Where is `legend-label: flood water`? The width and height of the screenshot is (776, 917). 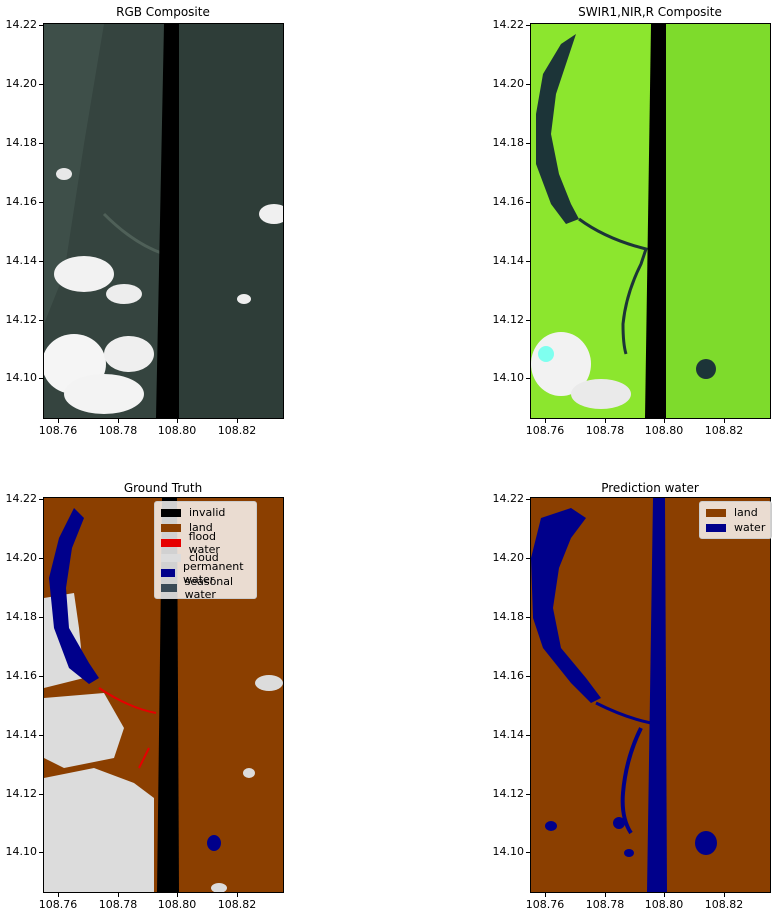 legend-label: flood water is located at coordinates (204, 542).